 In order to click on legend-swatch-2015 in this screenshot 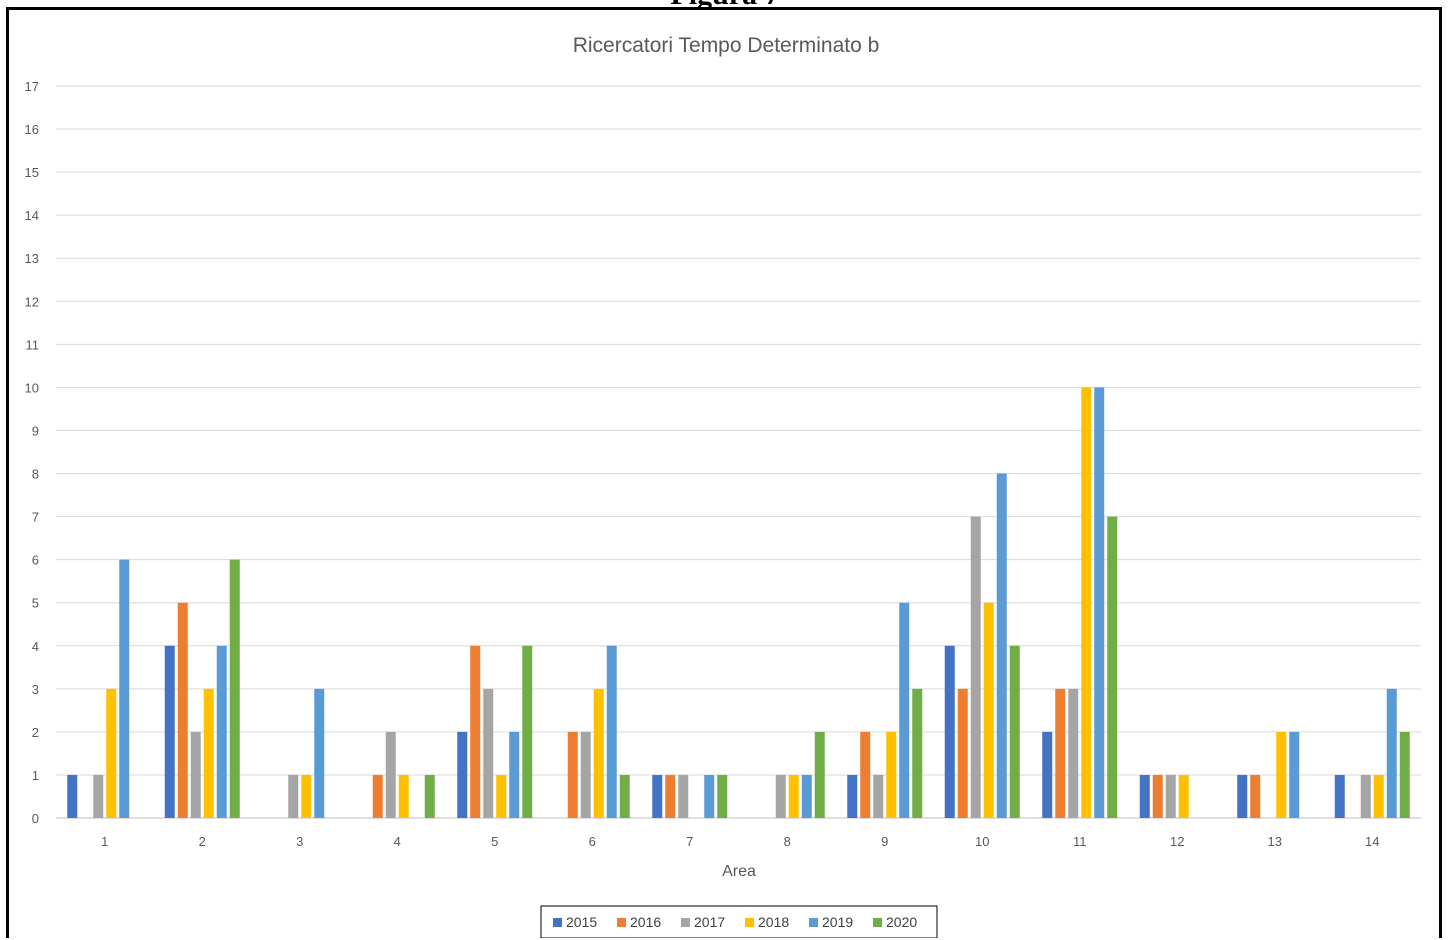, I will do `click(557, 922)`.